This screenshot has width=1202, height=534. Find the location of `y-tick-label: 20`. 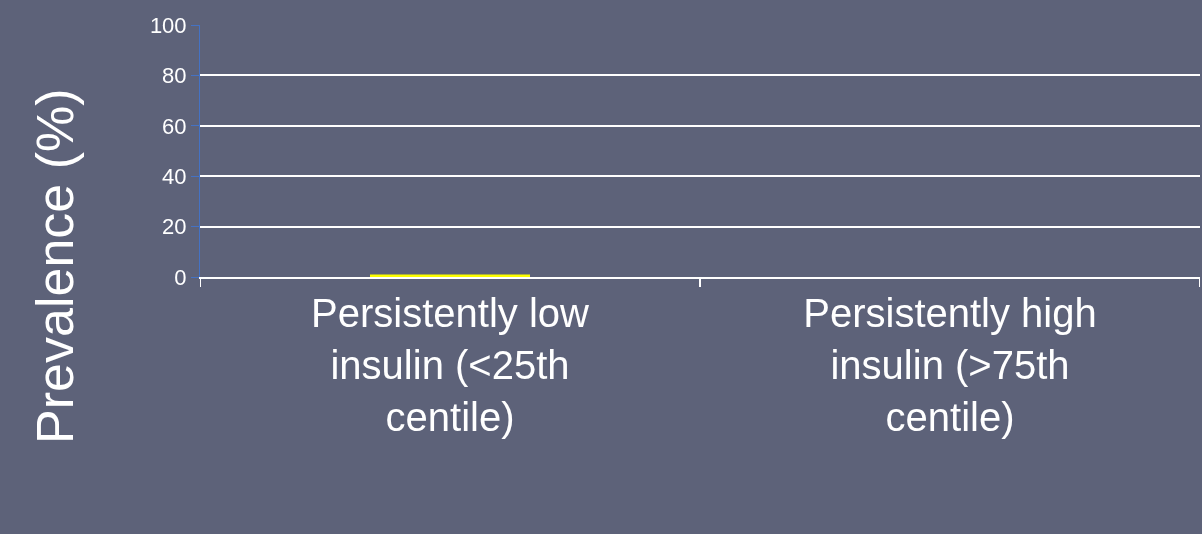

y-tick-label: 20 is located at coordinates (174, 227).